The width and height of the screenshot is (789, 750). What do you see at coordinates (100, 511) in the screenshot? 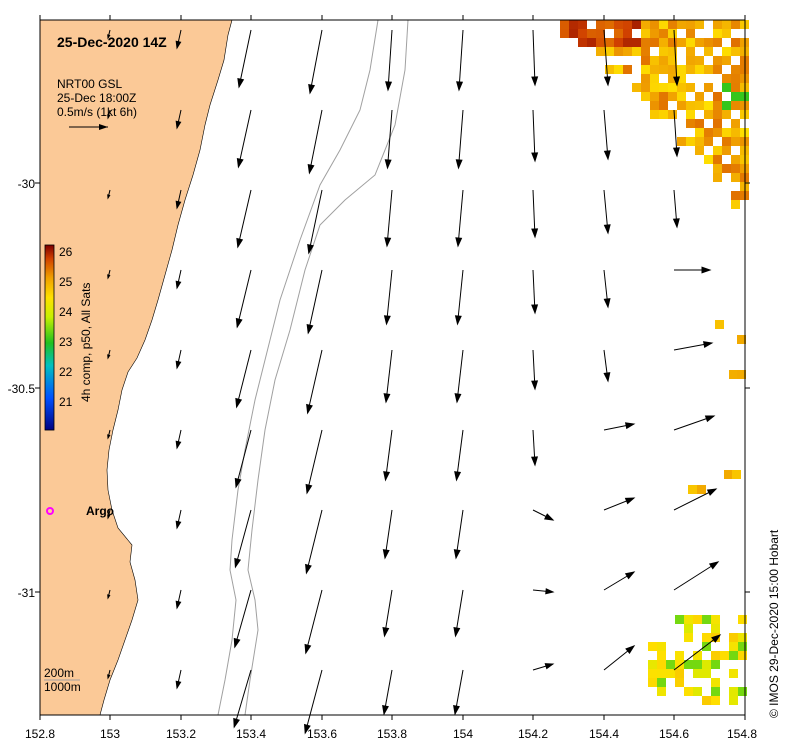
I see `argo-label: Argo` at bounding box center [100, 511].